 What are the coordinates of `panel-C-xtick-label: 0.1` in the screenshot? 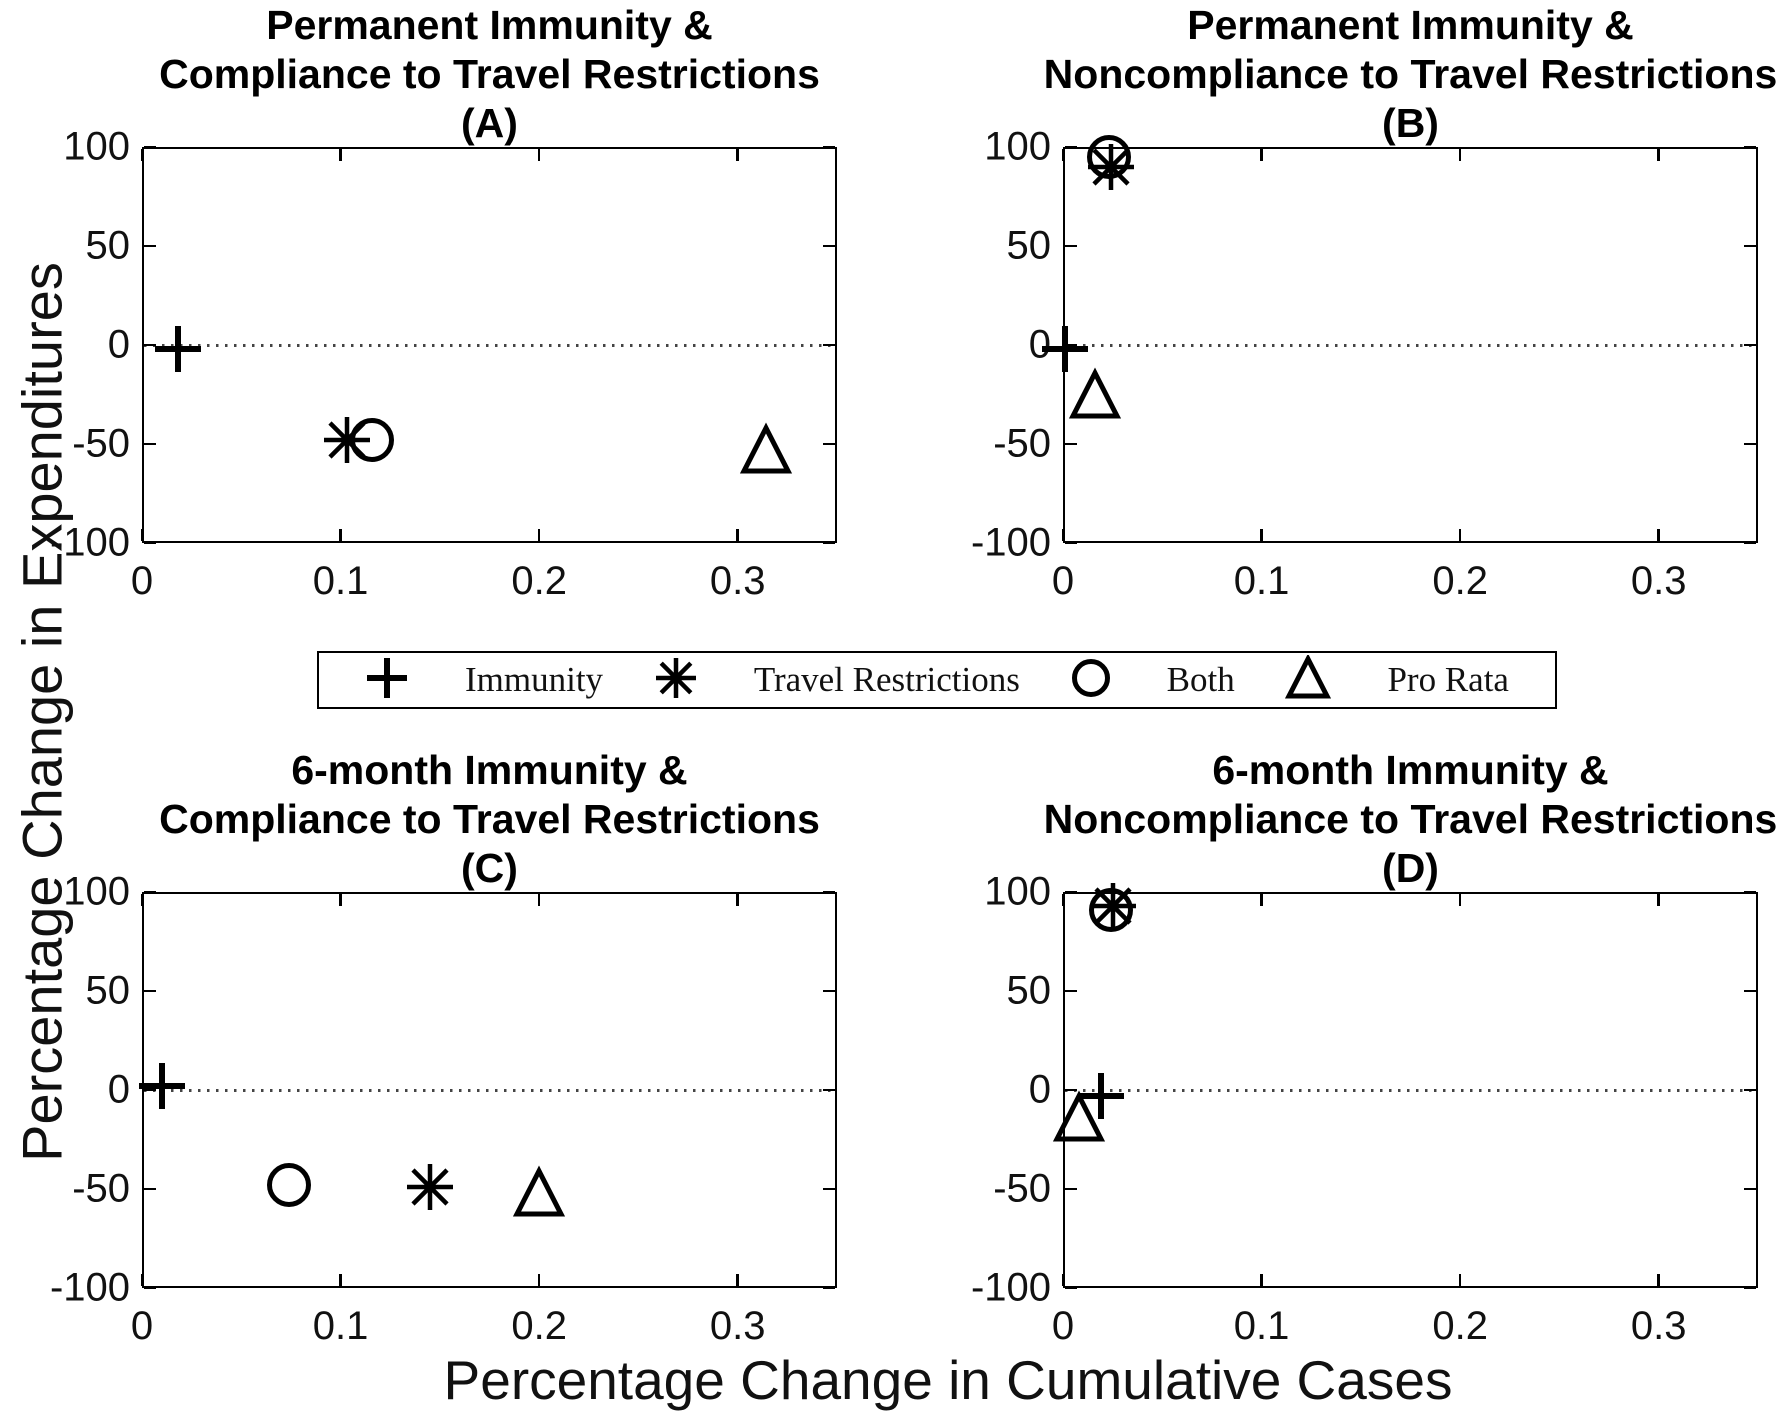 It's located at (340, 1326).